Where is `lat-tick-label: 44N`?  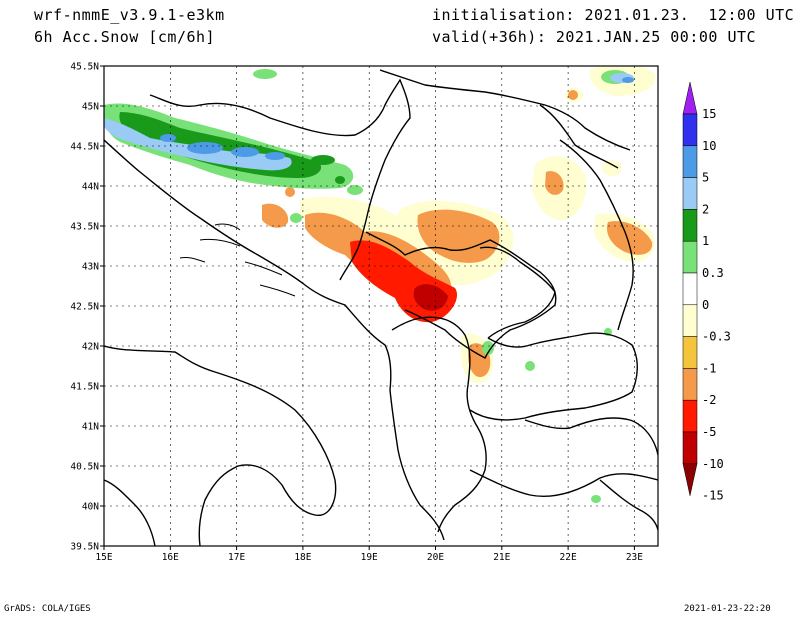 lat-tick-label: 44N is located at coordinates (90, 187).